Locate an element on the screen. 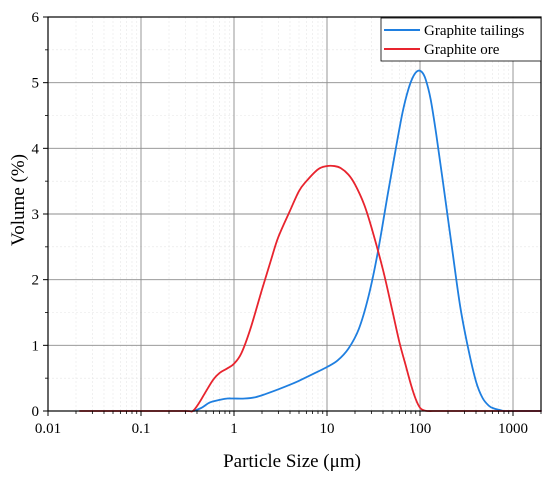  legend-box is located at coordinates (461, 39).